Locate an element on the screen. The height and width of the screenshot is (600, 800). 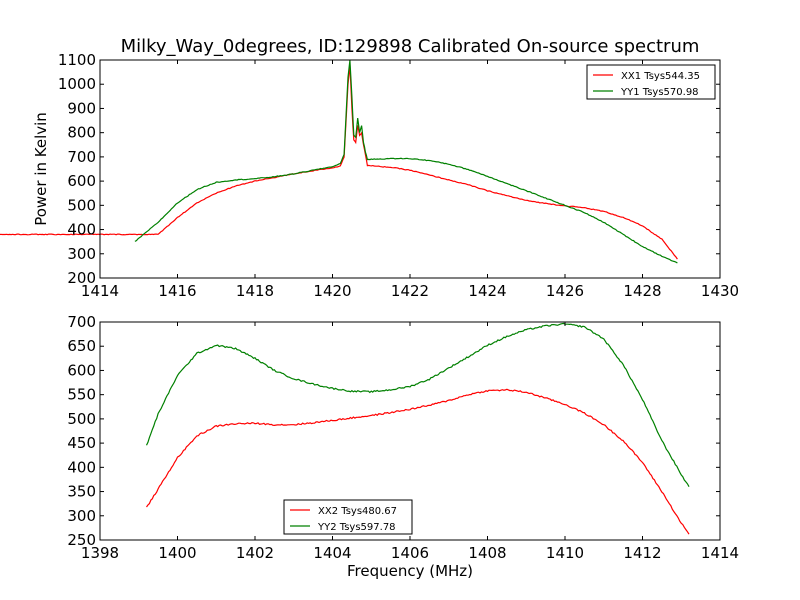
top-plot-ytick-label: 1000 is located at coordinates (77, 84).